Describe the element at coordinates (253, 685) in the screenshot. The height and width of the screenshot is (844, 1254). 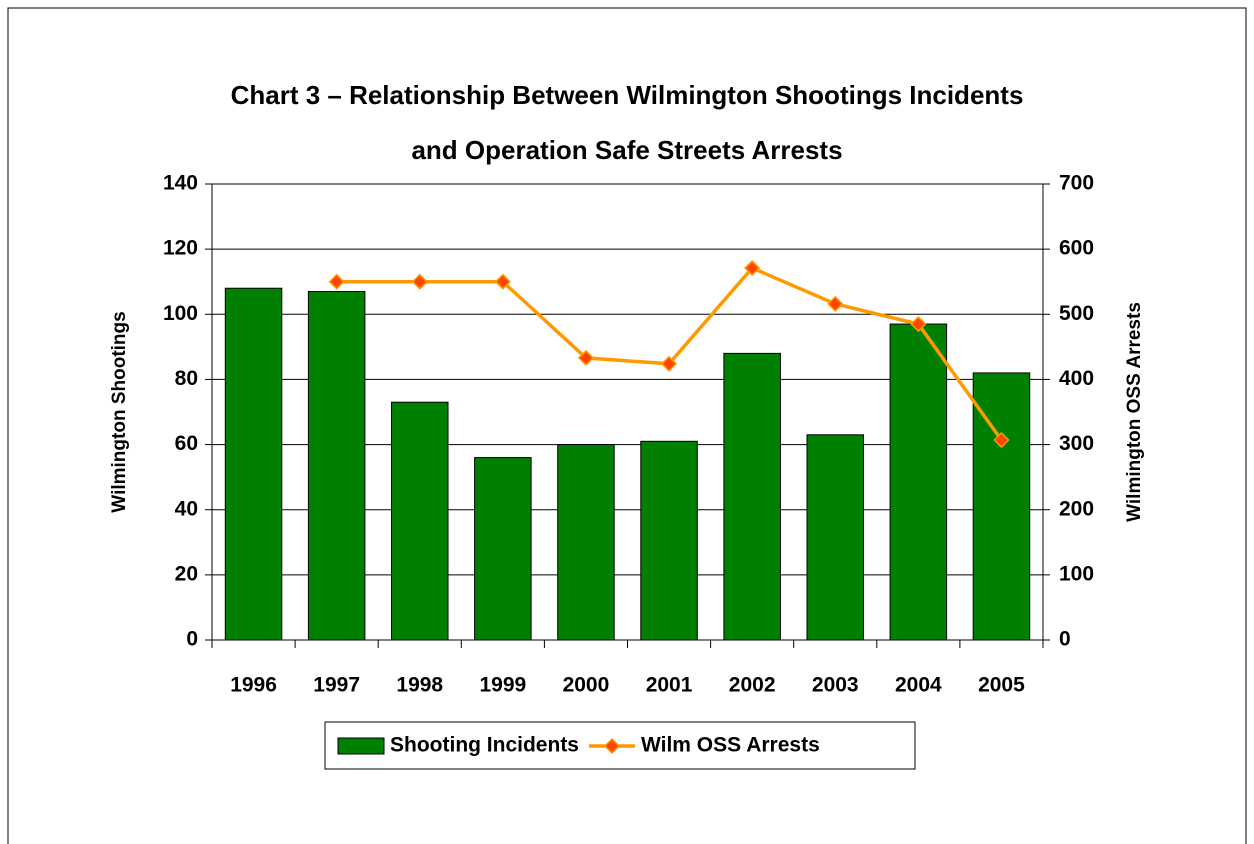
I see `x-tick-label: 1996` at that location.